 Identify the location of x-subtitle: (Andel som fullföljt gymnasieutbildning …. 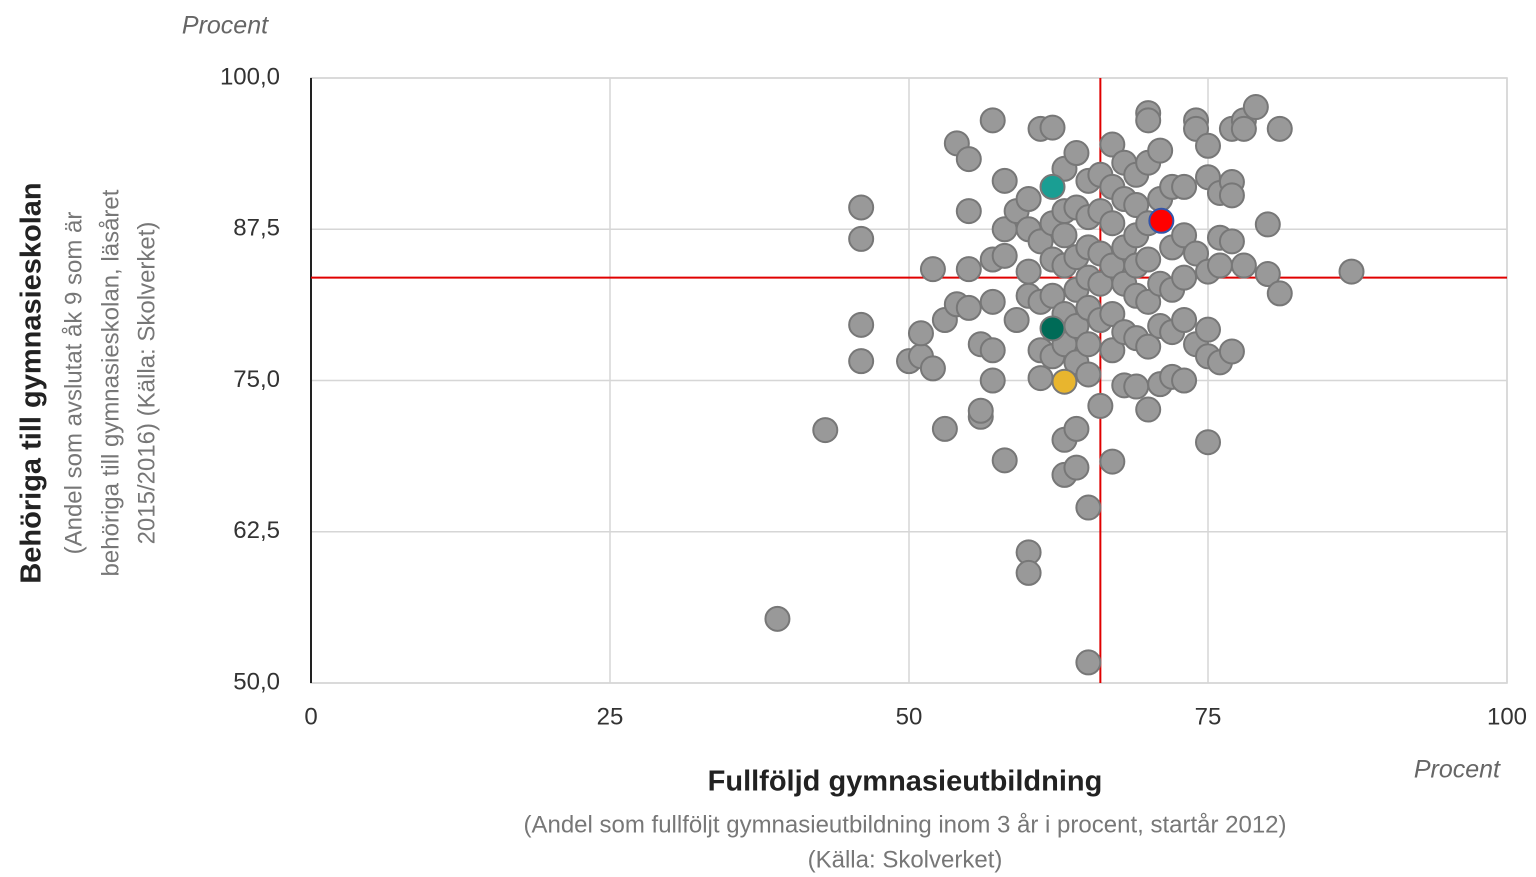
(904, 824).